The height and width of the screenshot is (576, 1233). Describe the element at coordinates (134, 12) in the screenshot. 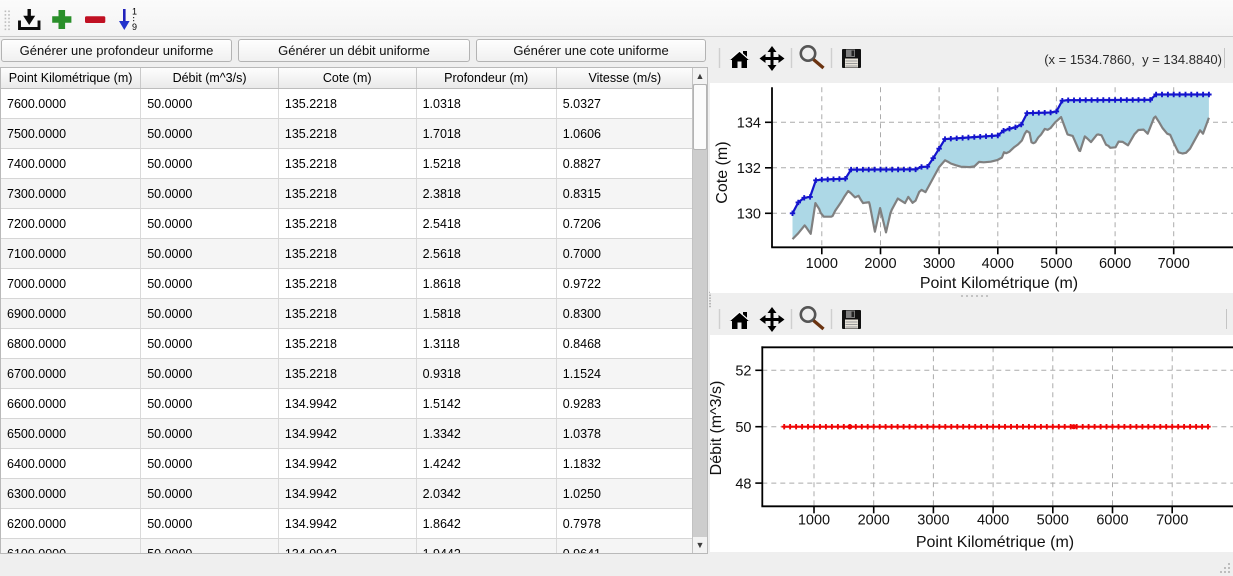

I see `svg-text: 1` at that location.